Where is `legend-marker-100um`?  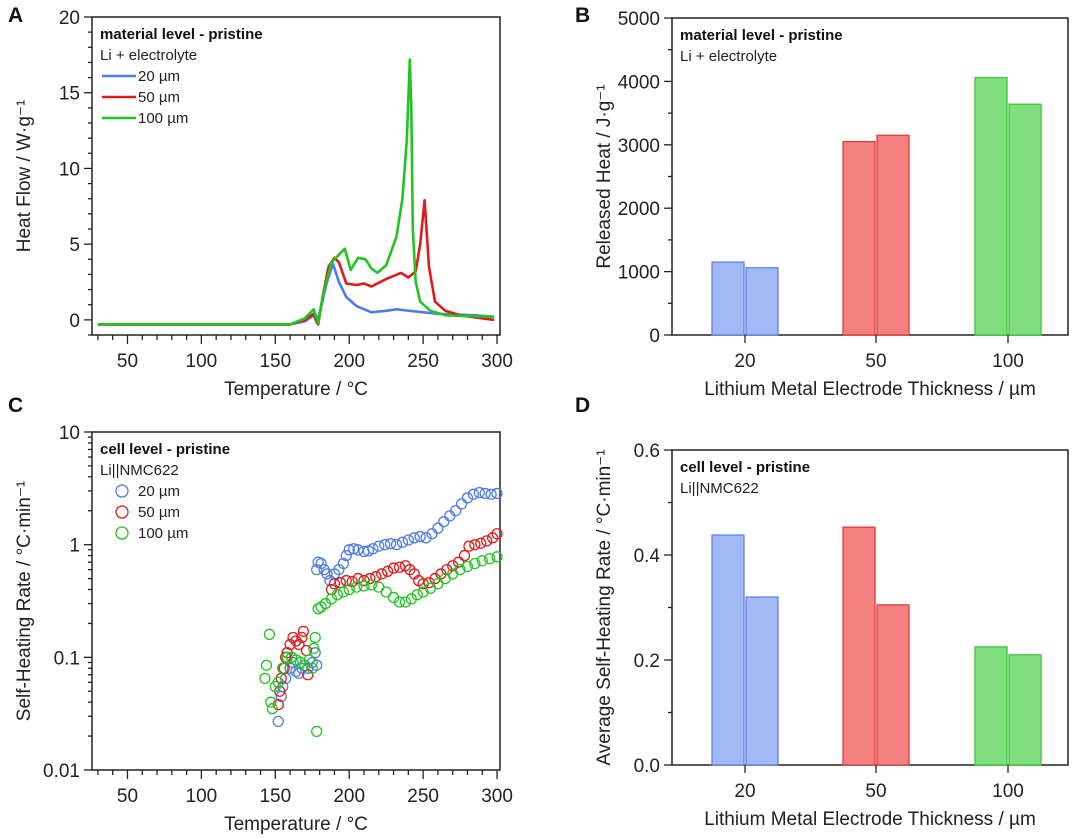
legend-marker-100um is located at coordinates (122, 533).